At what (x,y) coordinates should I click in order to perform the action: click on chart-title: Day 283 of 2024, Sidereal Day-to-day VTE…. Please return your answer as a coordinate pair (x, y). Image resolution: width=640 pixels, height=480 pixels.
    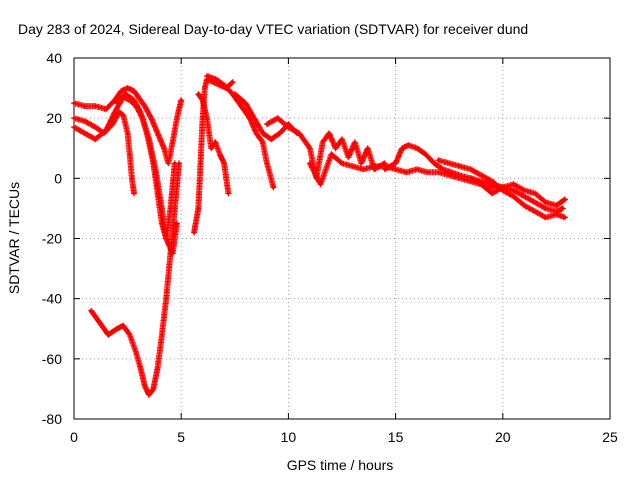
    Looking at the image, I should click on (273, 29).